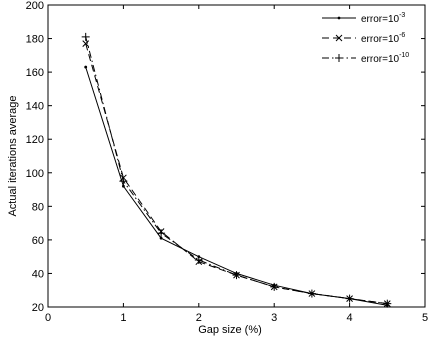 Image resolution: width=429 pixels, height=341 pixels. I want to click on legend-entry-1: error=10-3, so click(383, 18).